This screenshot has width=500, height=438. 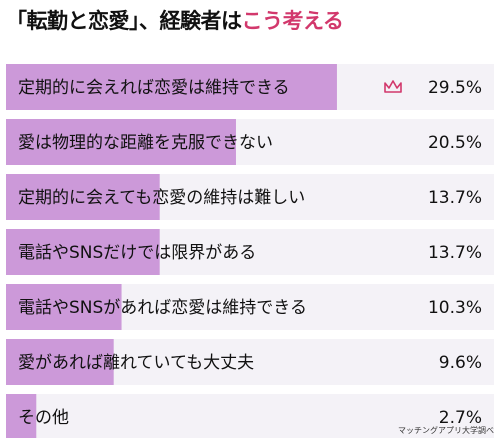 I want to click on category-label: 電話やSNSだけでは限界がある, so click(x=137, y=253).